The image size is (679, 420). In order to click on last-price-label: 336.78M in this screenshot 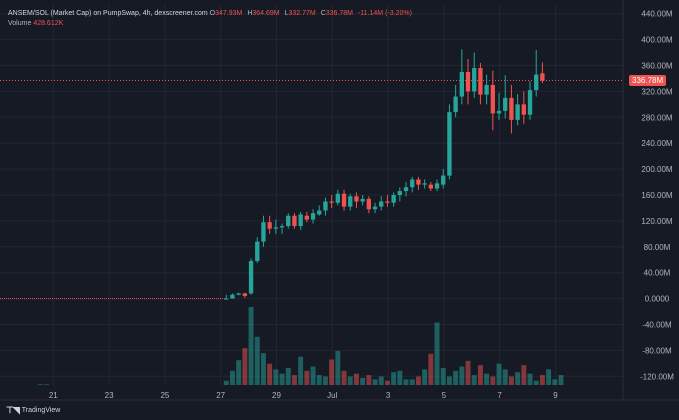, I will do `click(648, 80)`.